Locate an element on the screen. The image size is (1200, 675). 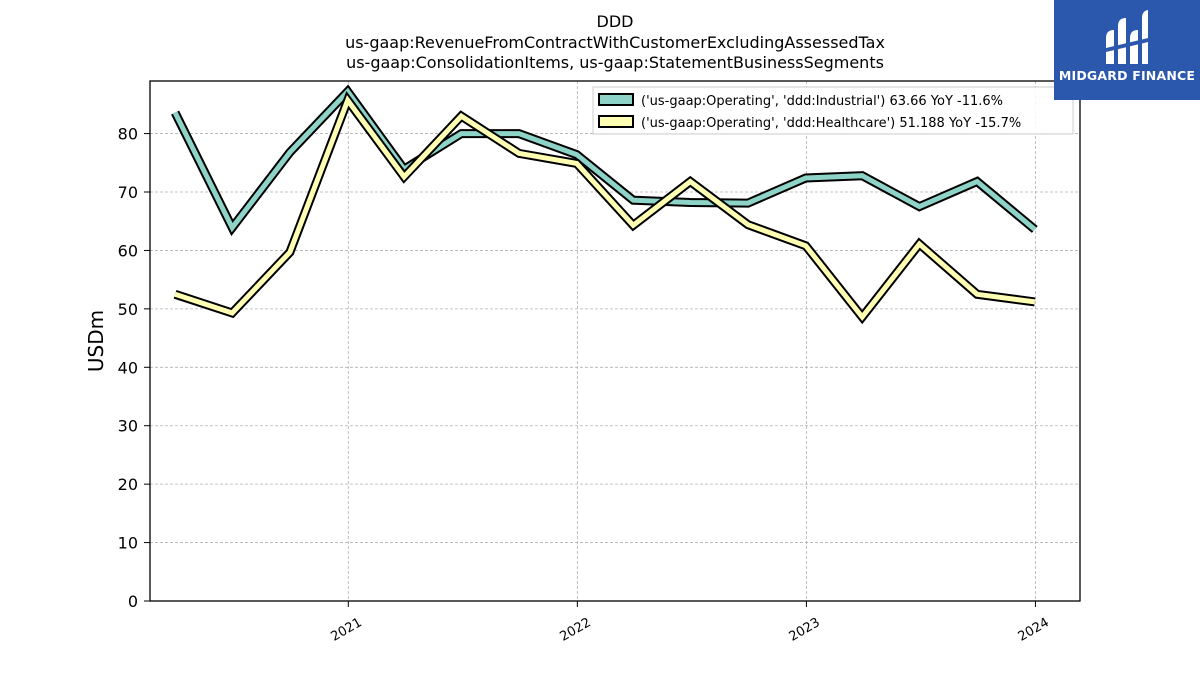
y-tick-label: 10 is located at coordinates (128, 543).